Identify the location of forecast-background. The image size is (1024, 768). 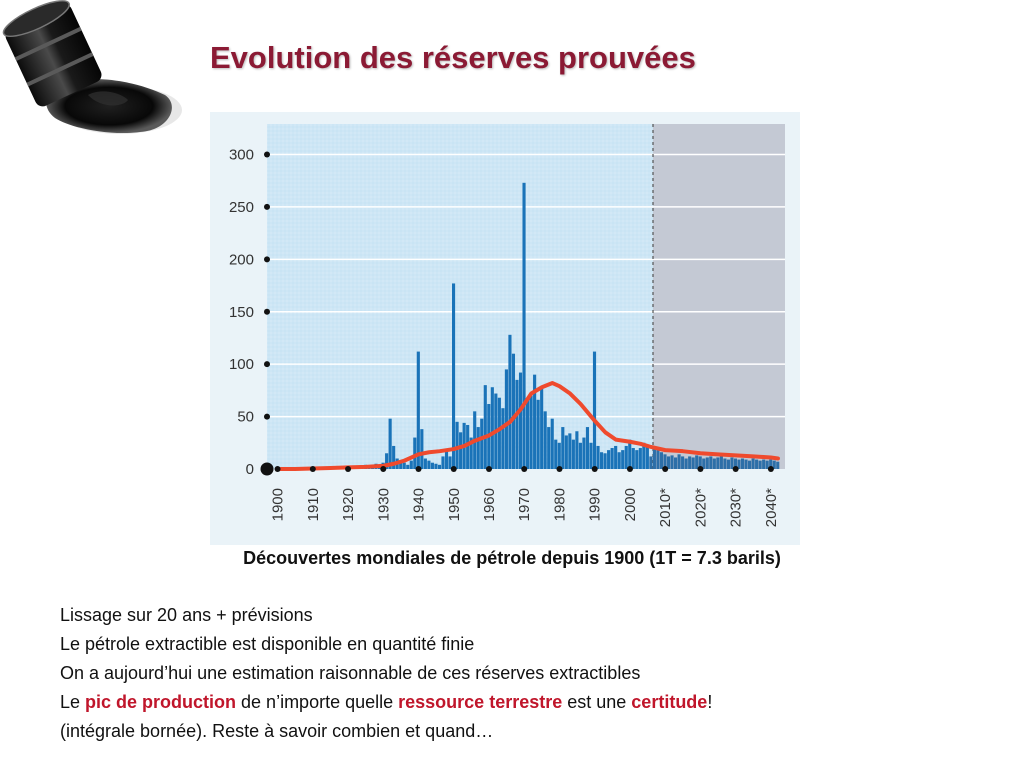
(719, 296).